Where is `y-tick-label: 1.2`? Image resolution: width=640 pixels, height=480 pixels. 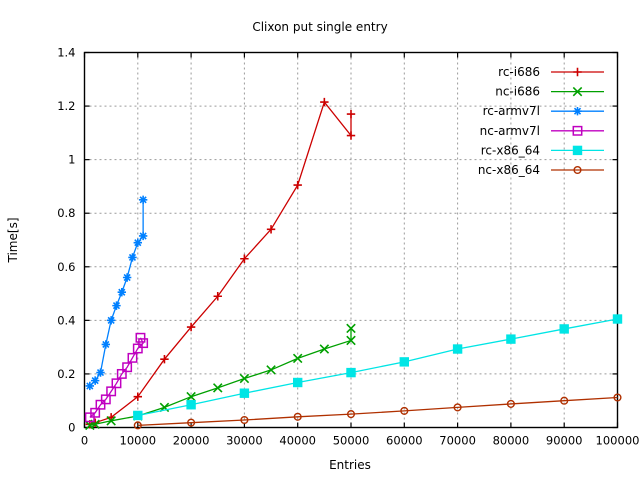 y-tick-label: 1.2 is located at coordinates (66, 106).